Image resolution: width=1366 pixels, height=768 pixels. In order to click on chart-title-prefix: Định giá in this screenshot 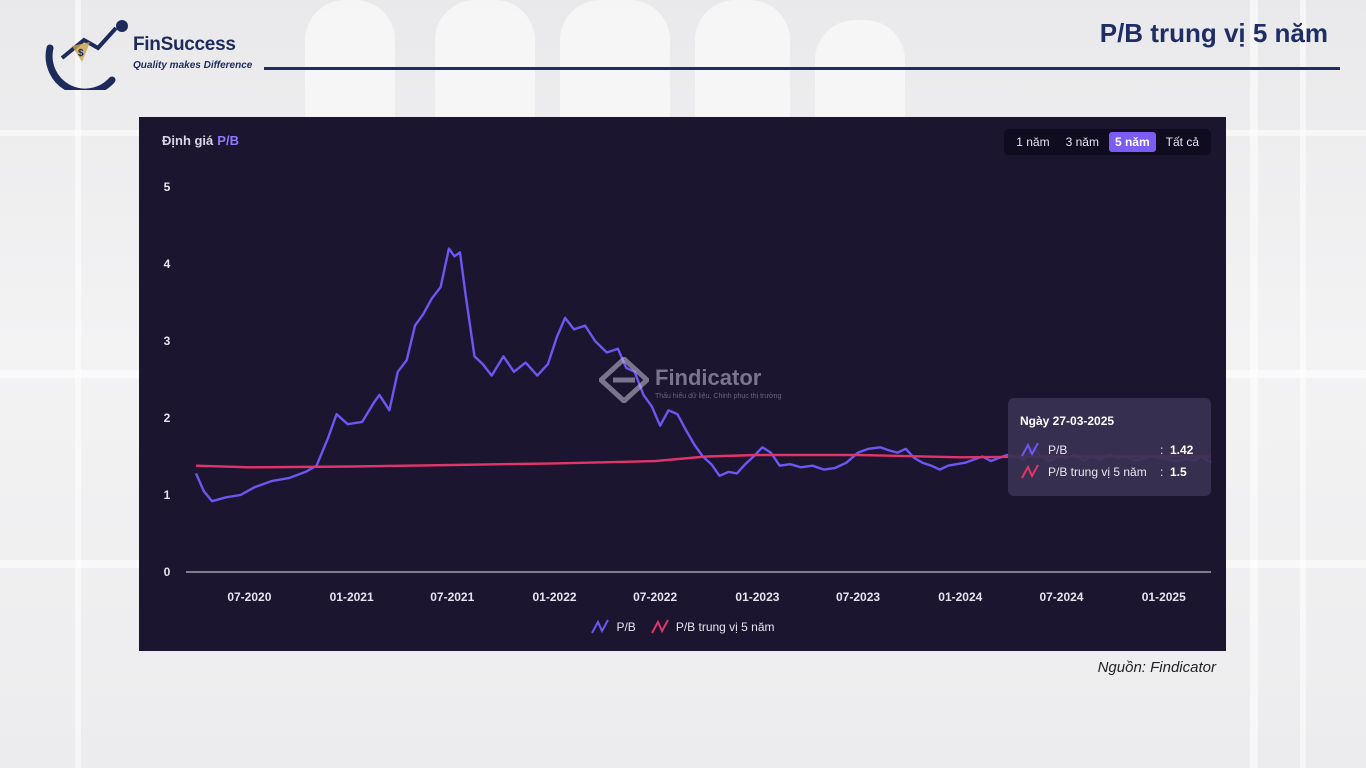, I will do `click(188, 140)`.